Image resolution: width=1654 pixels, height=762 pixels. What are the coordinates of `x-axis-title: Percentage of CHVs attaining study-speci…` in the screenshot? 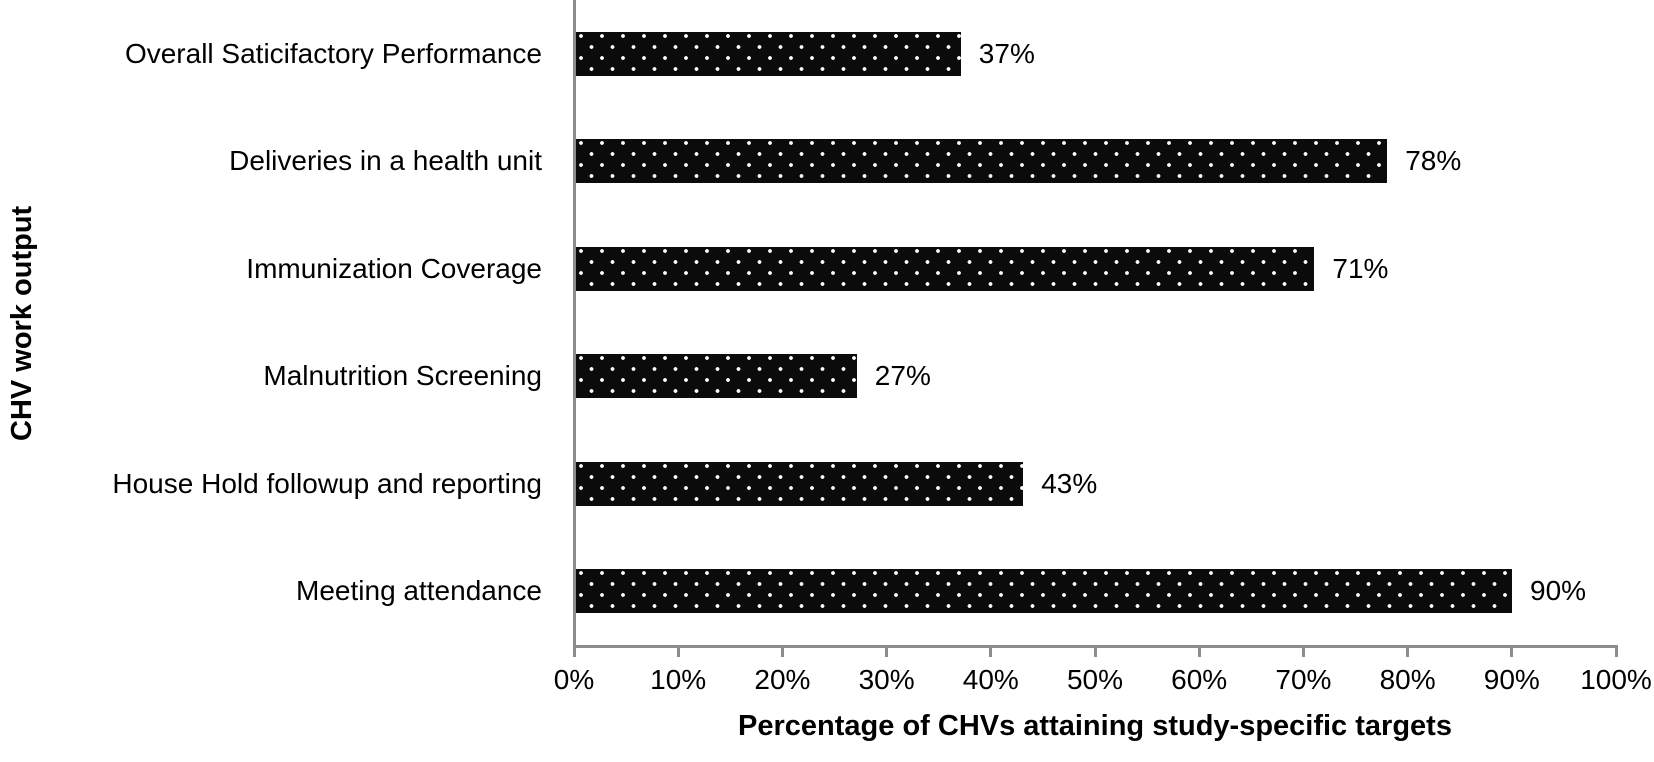 It's located at (1095, 726).